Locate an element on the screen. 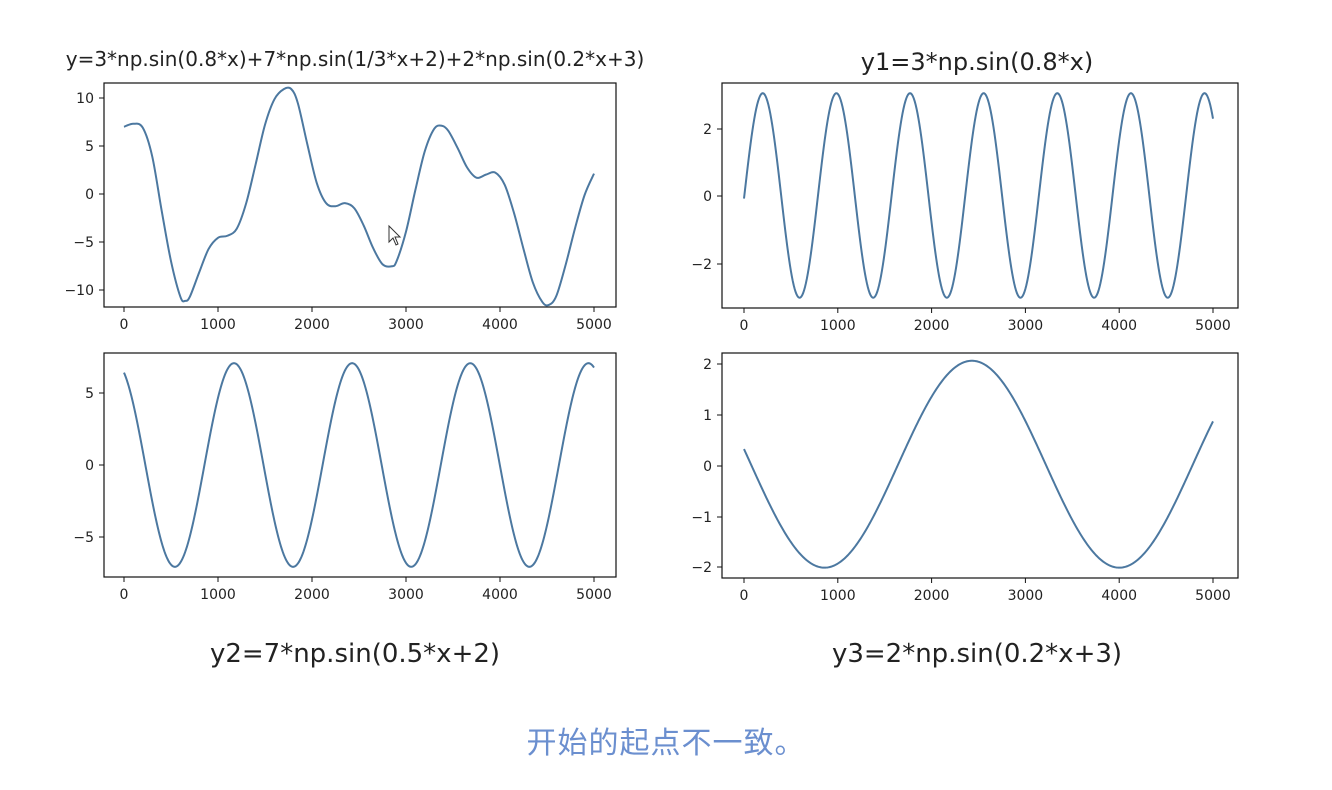 The width and height of the screenshot is (1332, 790). y2-x-tick-label: 2000 is located at coordinates (312, 595).